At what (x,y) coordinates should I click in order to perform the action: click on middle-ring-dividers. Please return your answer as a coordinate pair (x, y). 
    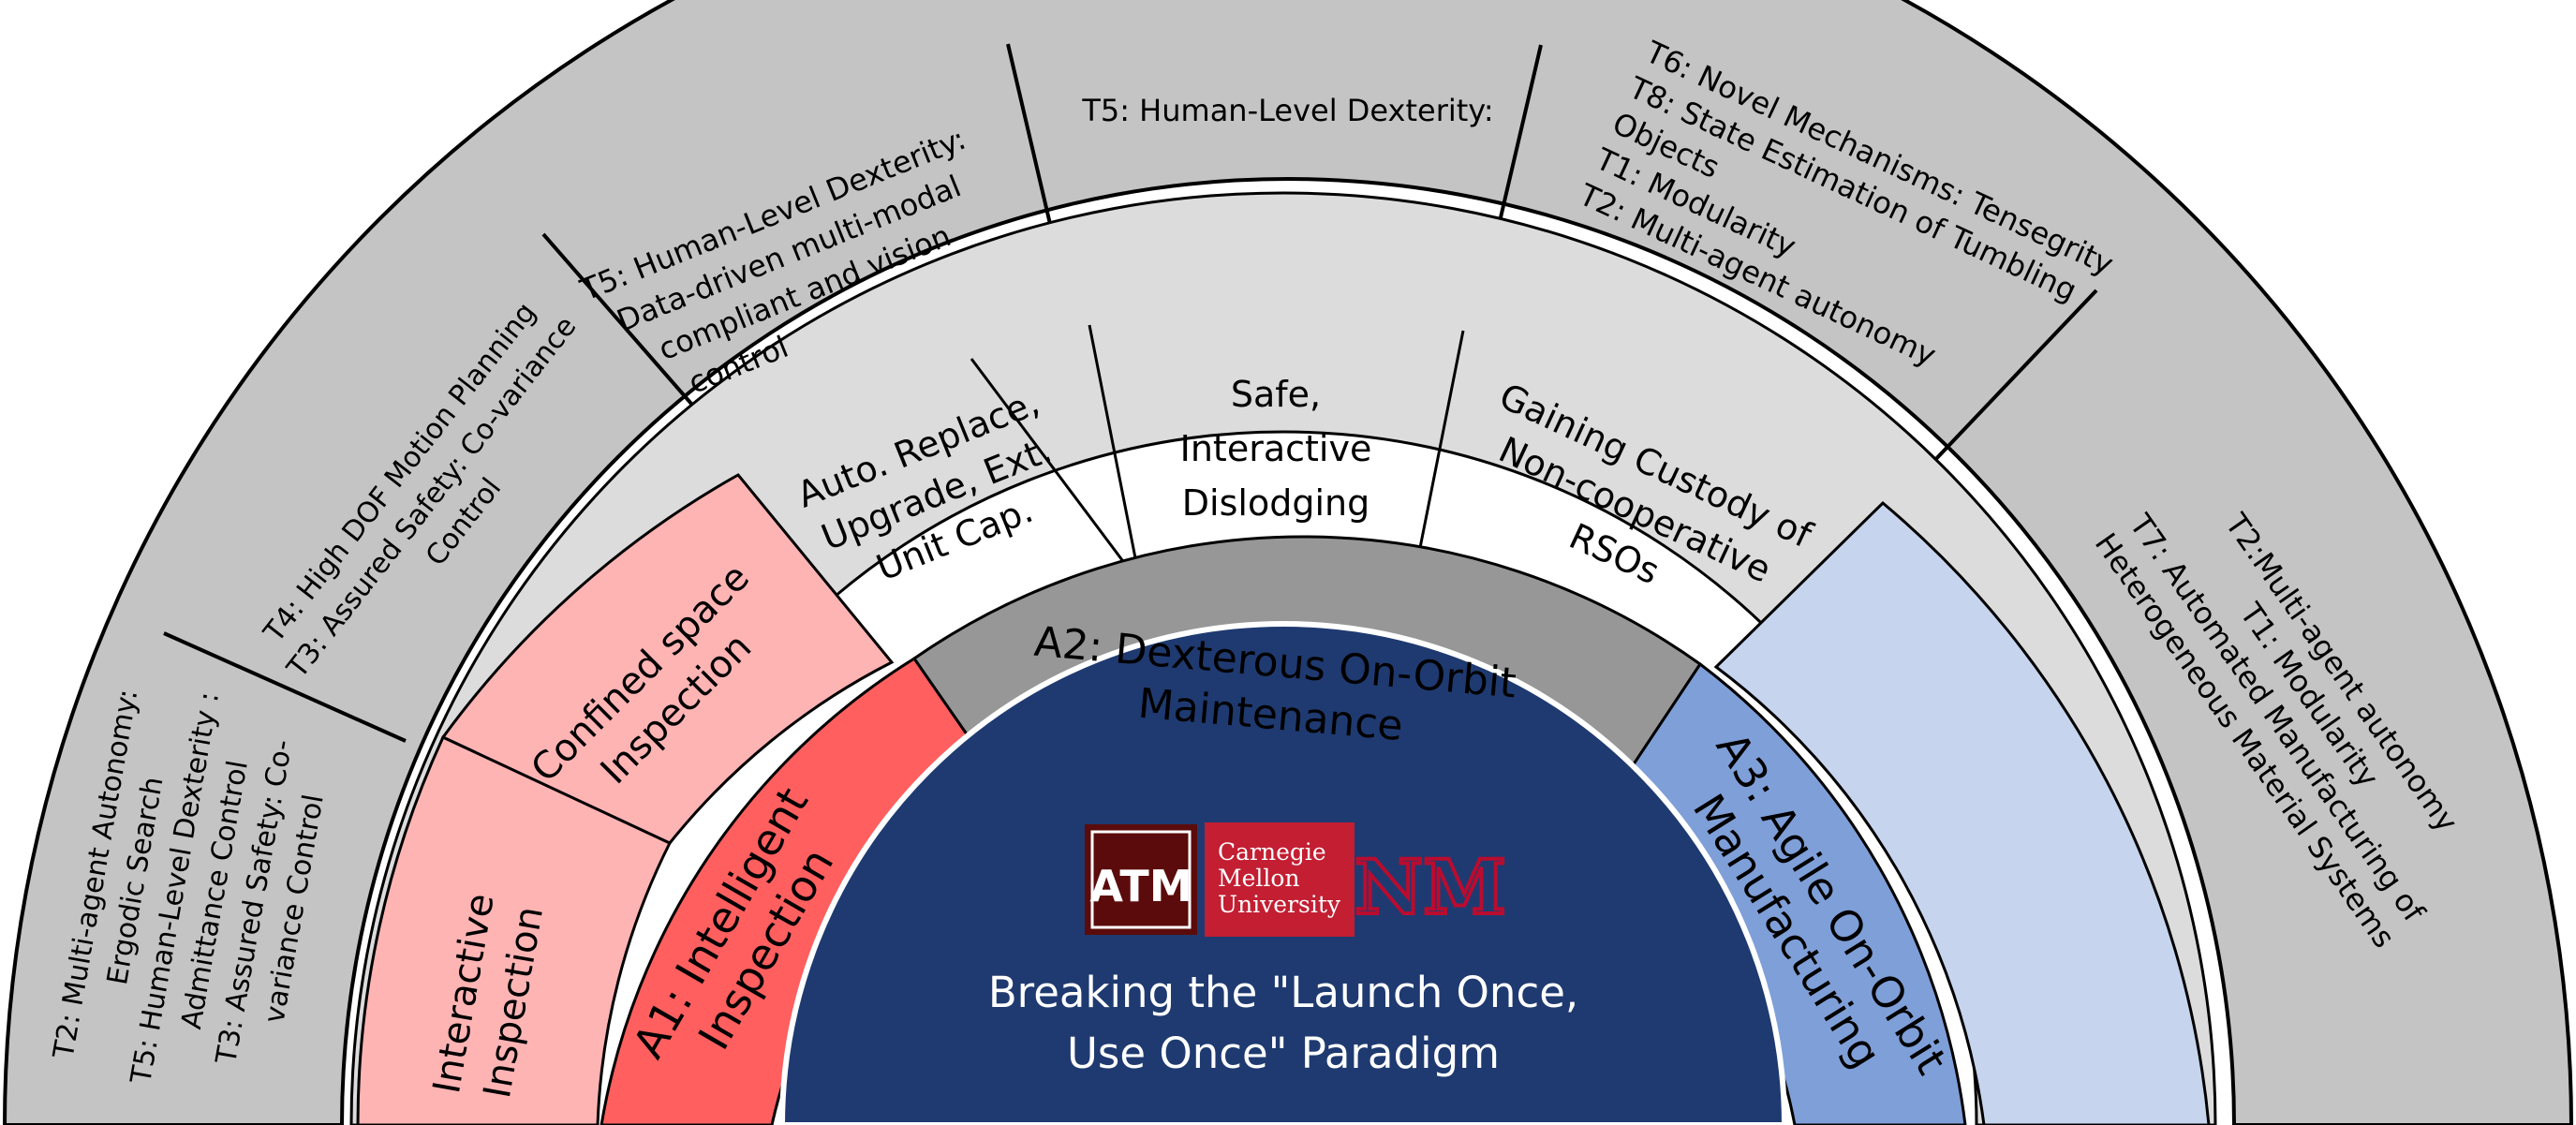
    Looking at the image, I should click on (1217, 452).